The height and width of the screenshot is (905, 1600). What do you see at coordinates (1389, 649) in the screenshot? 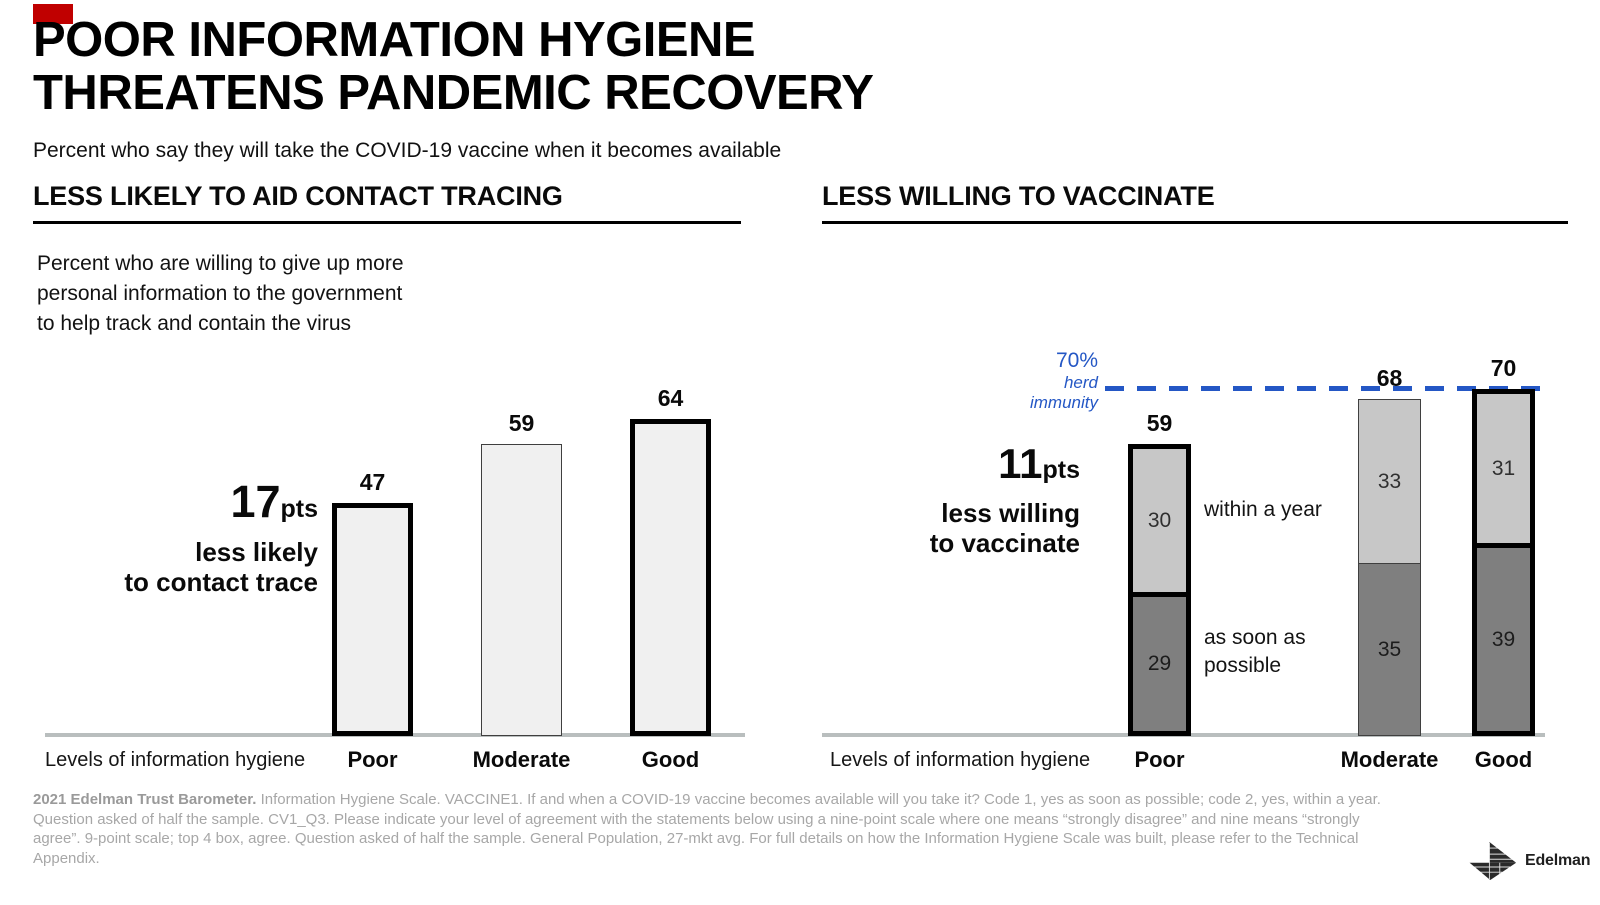
I see `bar-moderate-segment-as-soon-as-possible: 35` at bounding box center [1389, 649].